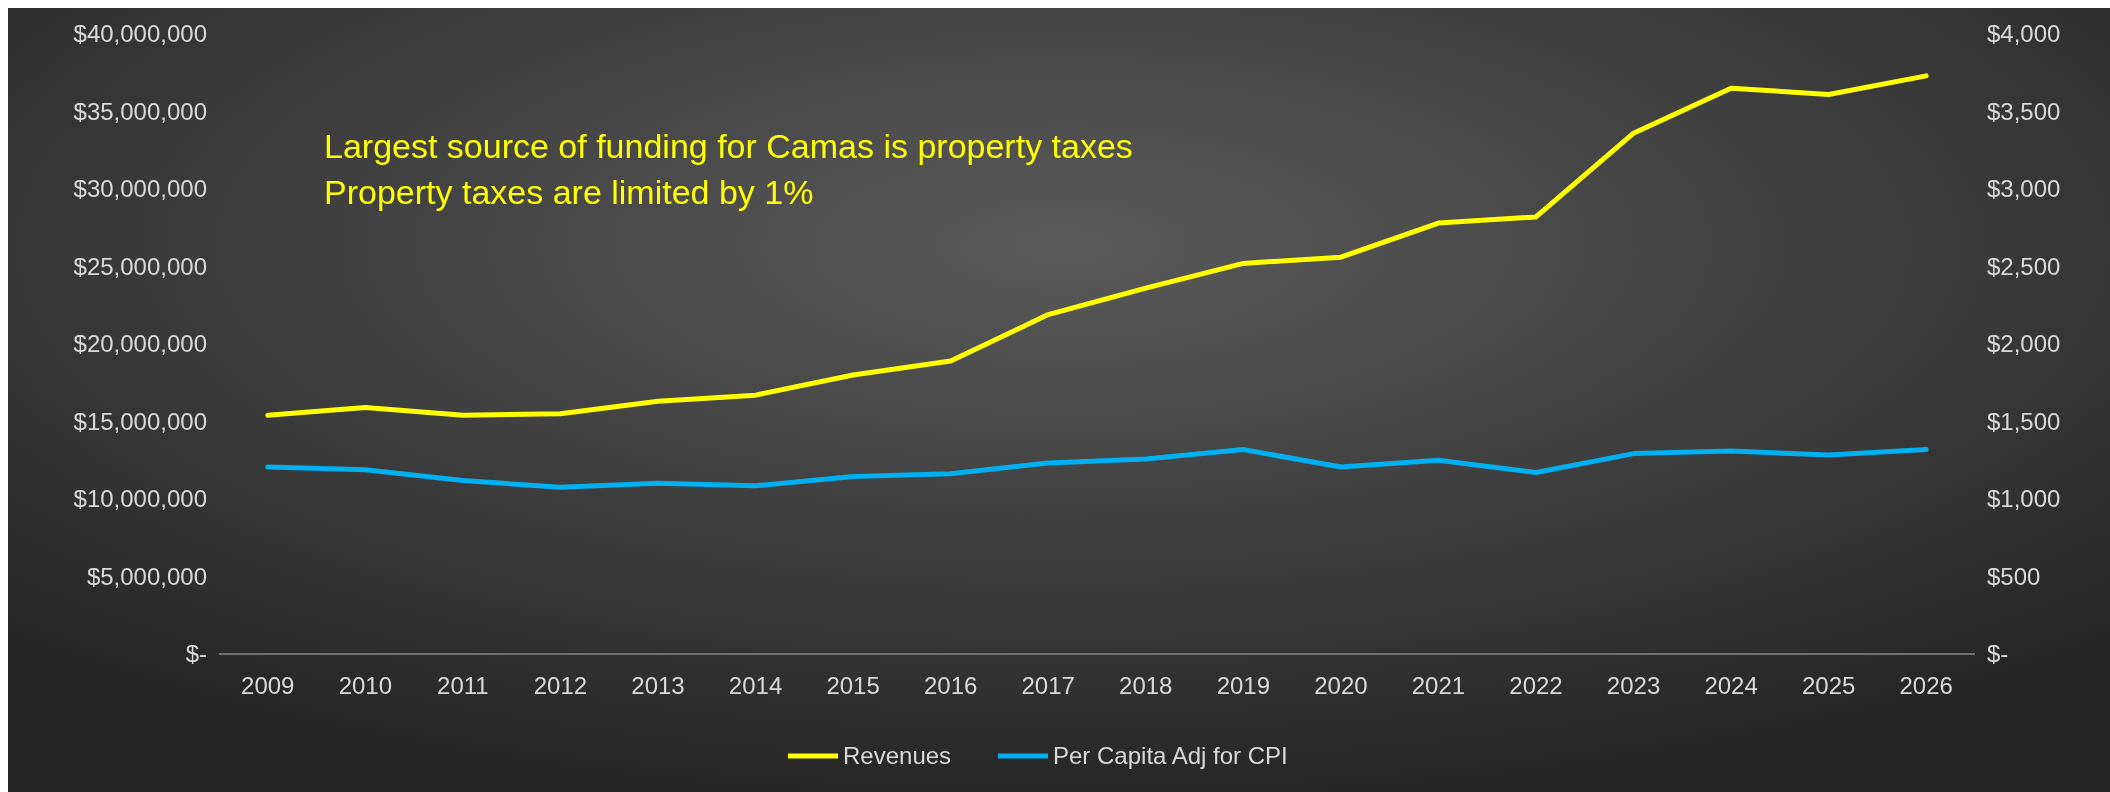  What do you see at coordinates (2024, 111) in the screenshot?
I see `y2-tick-label: $3,500` at bounding box center [2024, 111].